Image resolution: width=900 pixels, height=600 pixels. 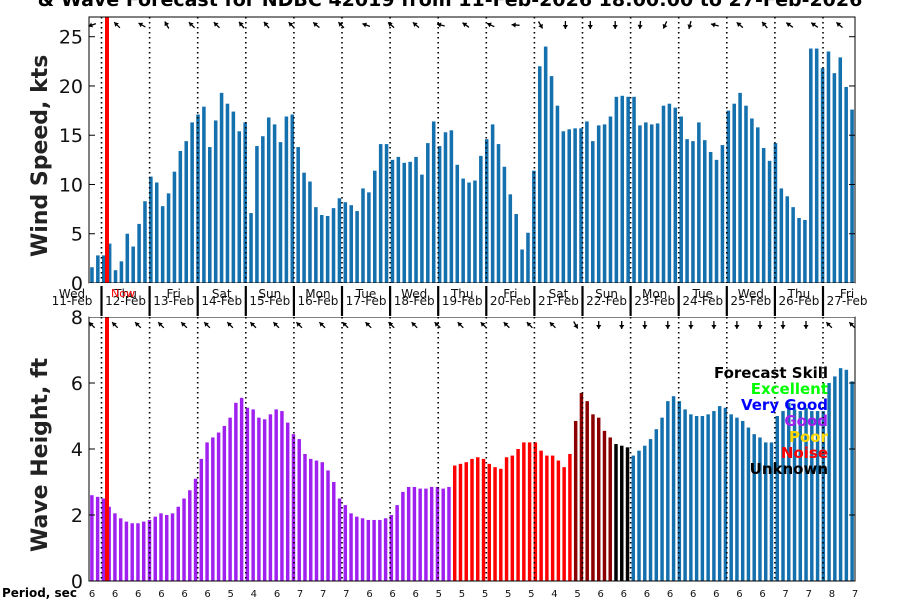 What do you see at coordinates (71, 38) in the screenshot?
I see `wind-y-tick-label: 25` at bounding box center [71, 38].